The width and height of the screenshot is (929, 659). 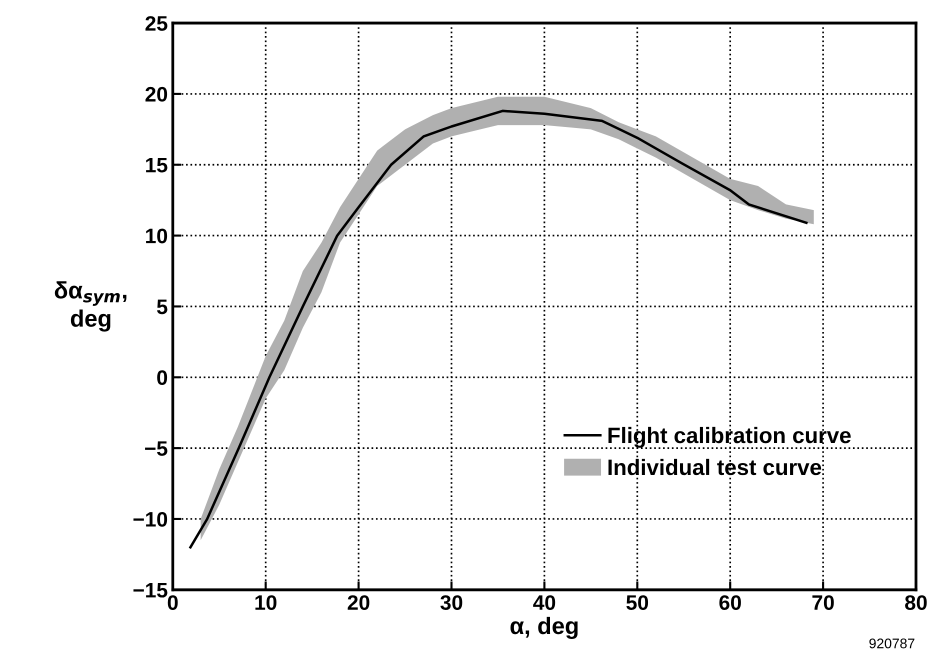 I want to click on x-tick-label: 10, so click(x=265, y=602).